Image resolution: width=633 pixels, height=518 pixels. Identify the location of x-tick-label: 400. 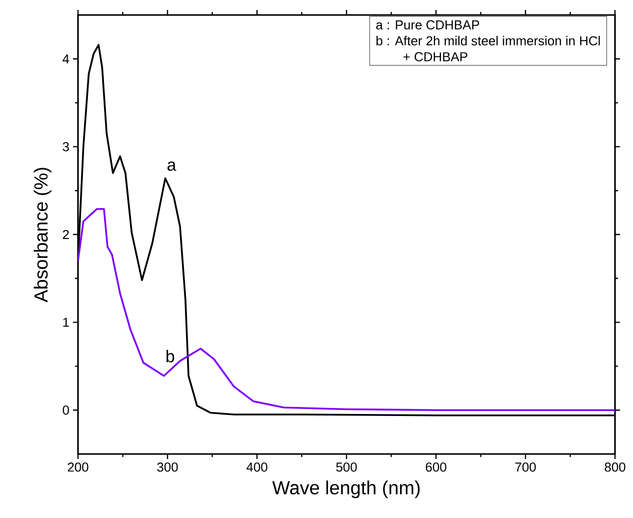
(257, 467).